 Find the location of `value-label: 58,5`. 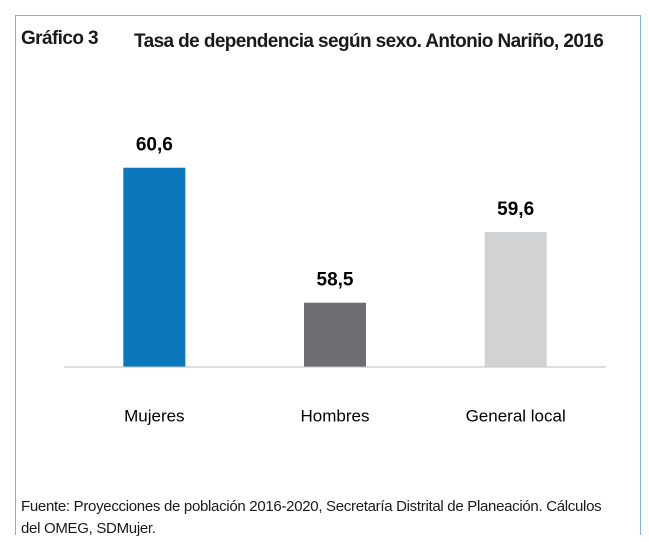

value-label: 58,5 is located at coordinates (335, 280).